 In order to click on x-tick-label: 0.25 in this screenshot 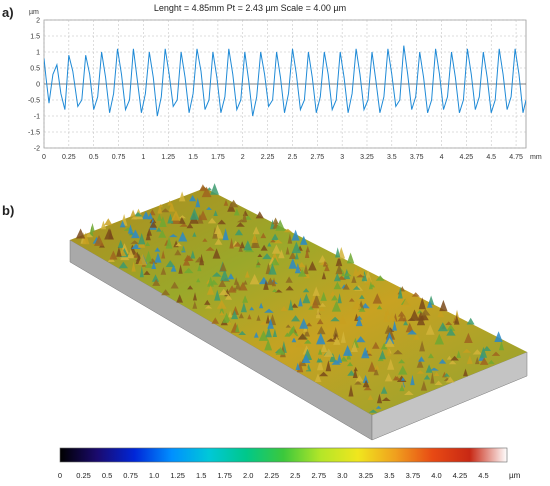, I will do `click(69, 157)`.